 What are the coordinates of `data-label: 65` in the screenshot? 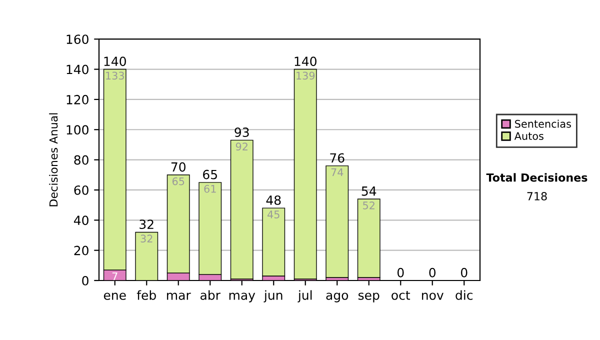 It's located at (178, 181).